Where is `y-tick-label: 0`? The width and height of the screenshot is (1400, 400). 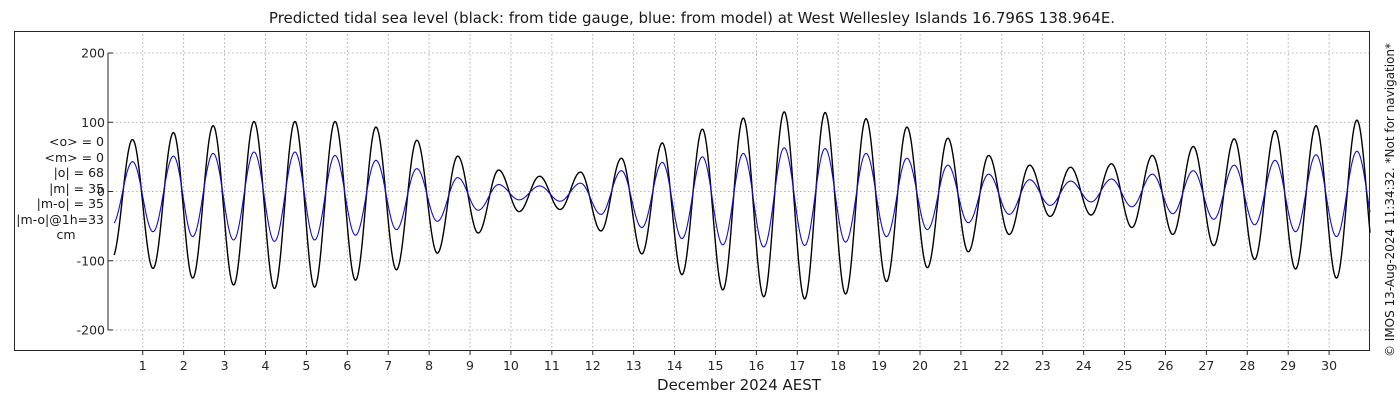
y-tick-label: 0 is located at coordinates (101, 191).